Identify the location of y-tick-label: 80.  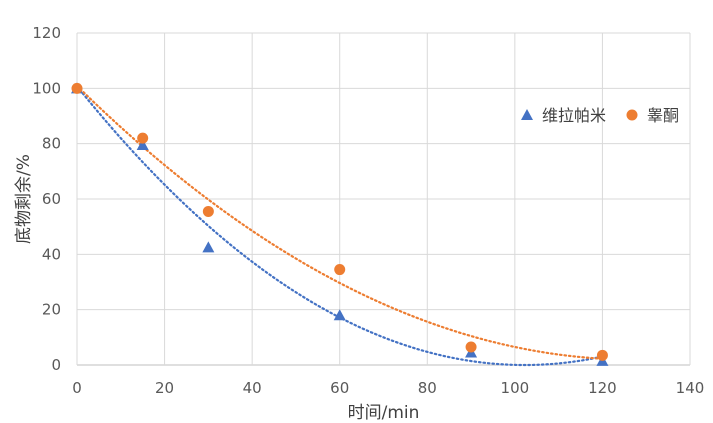
(51, 144).